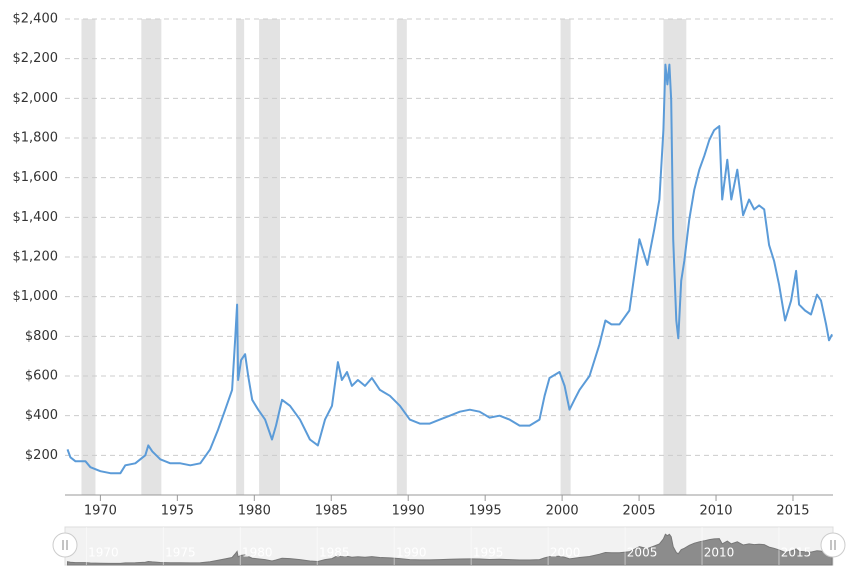 This screenshot has height=568, width=857. I want to click on navigator-tick-label: 2005, so click(642, 553).